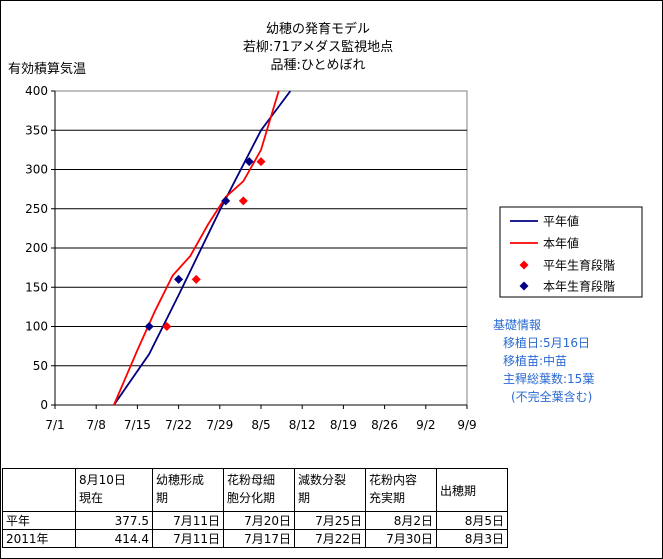 This screenshot has width=663, height=559. What do you see at coordinates (318, 65) in the screenshot?
I see `chart-title-line-3: 品種:ひとめぼれ` at bounding box center [318, 65].